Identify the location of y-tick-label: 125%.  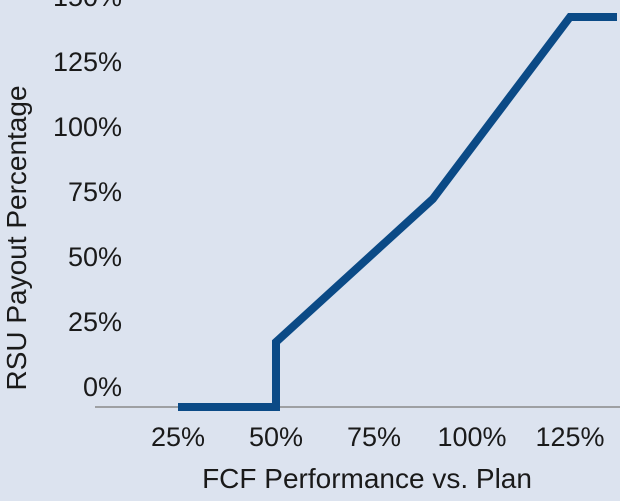
(87, 62).